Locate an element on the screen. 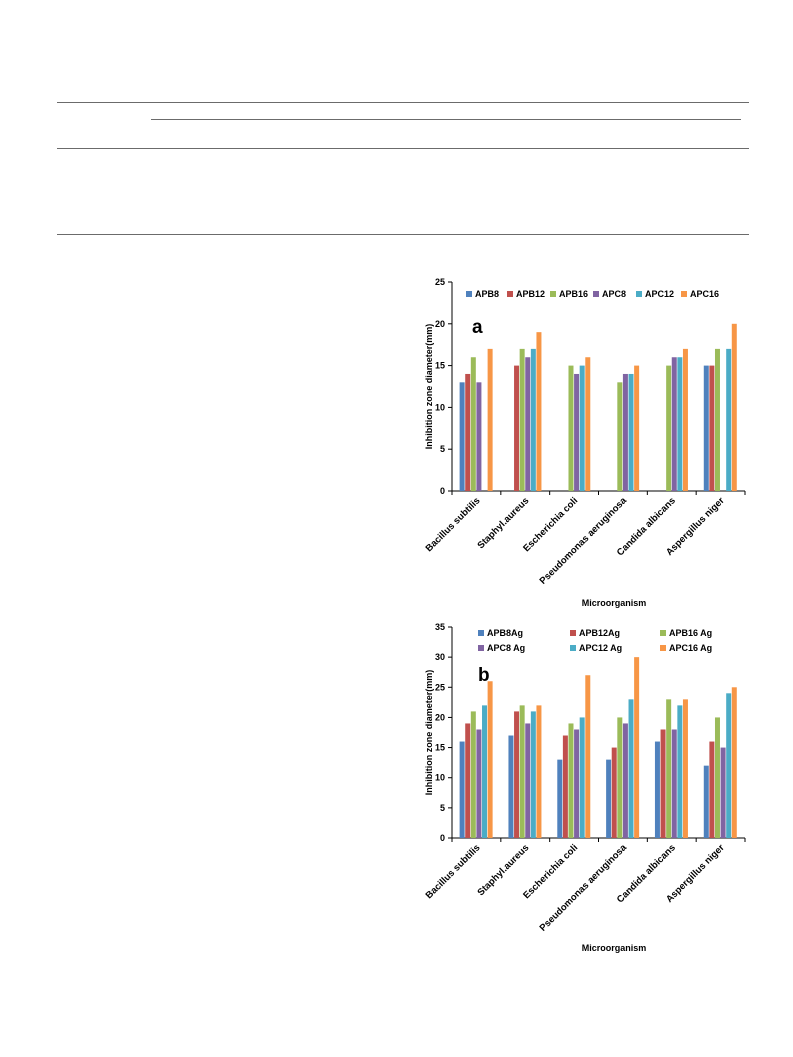 This screenshot has width=793, height=1057. y-tick-label: 20 is located at coordinates (440, 717).